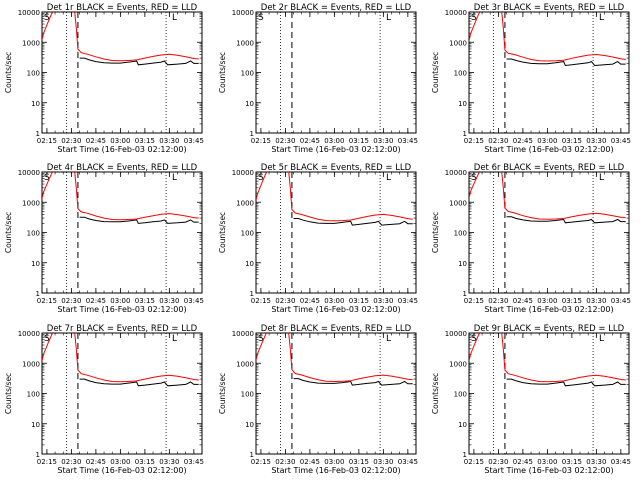  I want to click on panel-title: Det 7r BLACK = Events, RED = LLD, so click(122, 329).